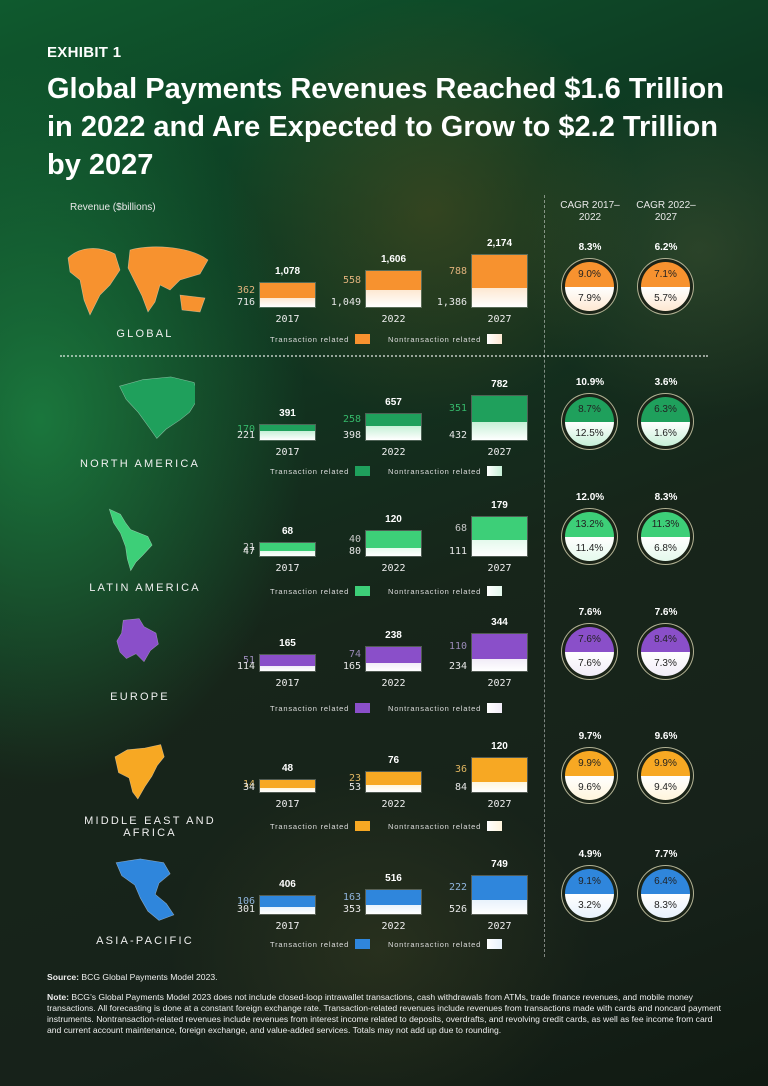 The height and width of the screenshot is (1086, 768). Describe the element at coordinates (665, 763) in the screenshot. I see `cagr2-transaction: 9.9%` at that location.